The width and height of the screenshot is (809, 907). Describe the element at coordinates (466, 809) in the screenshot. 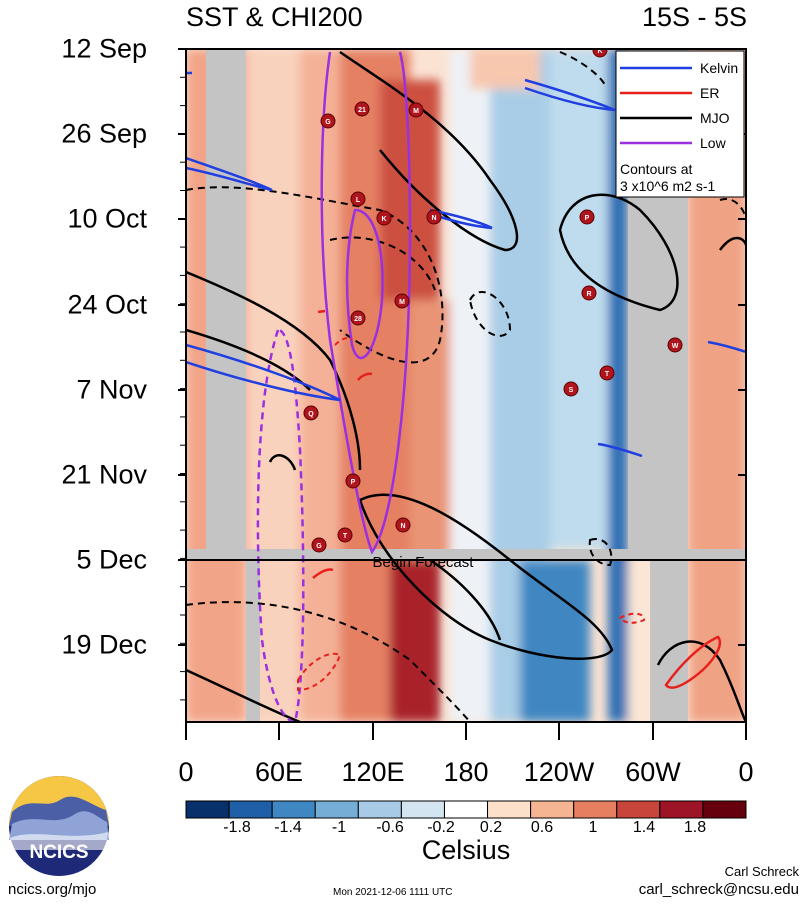

I see `colorbar` at that location.